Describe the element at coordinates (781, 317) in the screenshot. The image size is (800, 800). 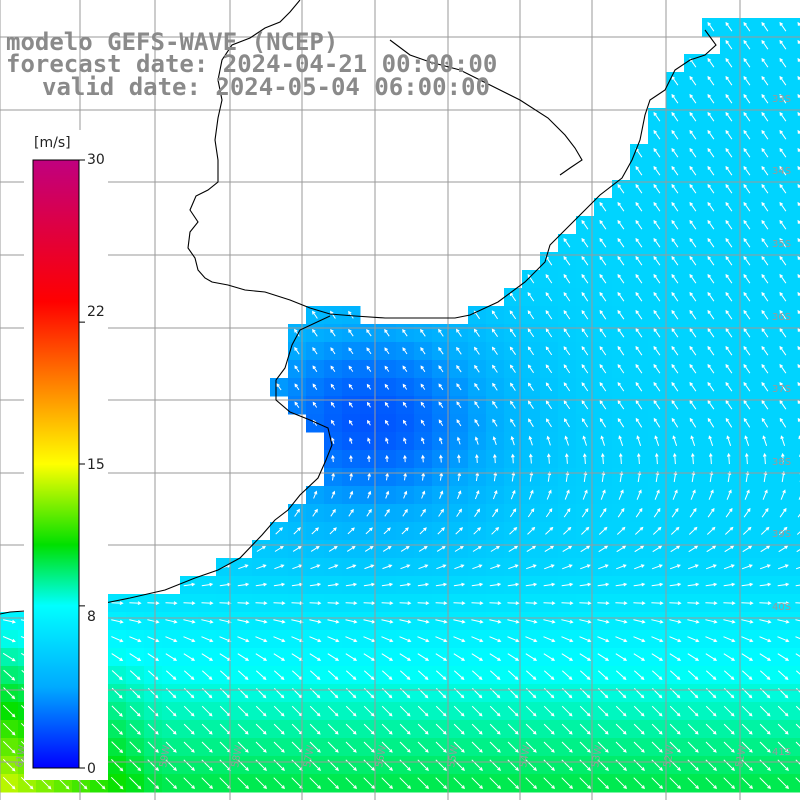
I see `latitude-label: 36S` at that location.